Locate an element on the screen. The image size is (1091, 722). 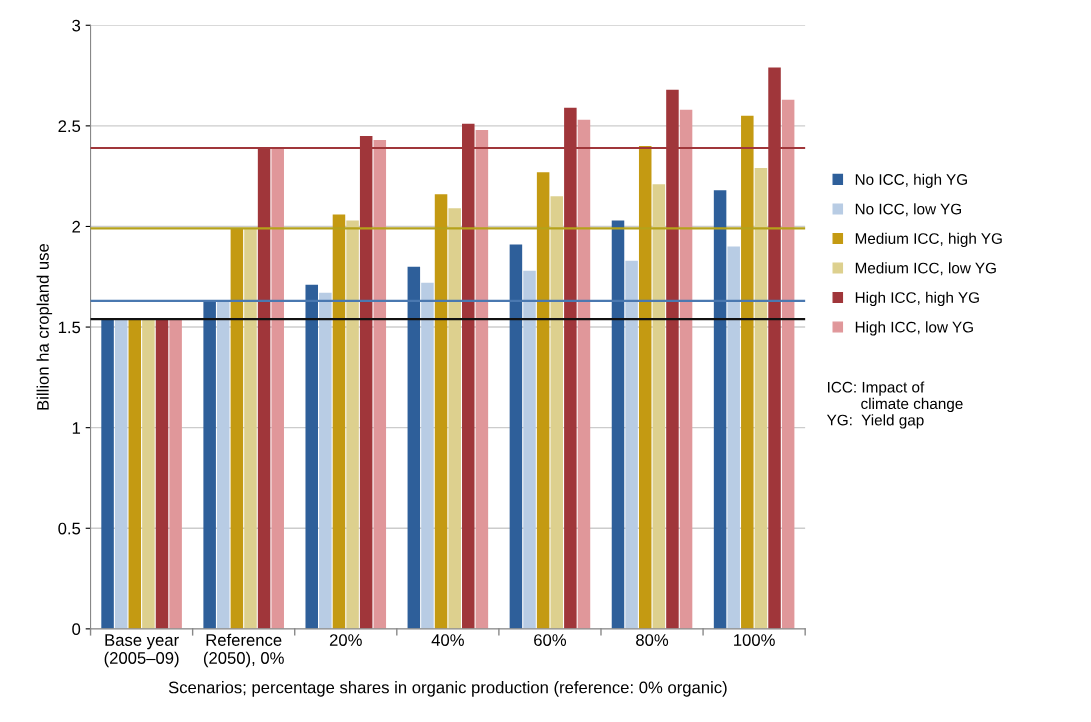
legend-label: Medium ICC, high YG is located at coordinates (928, 239).